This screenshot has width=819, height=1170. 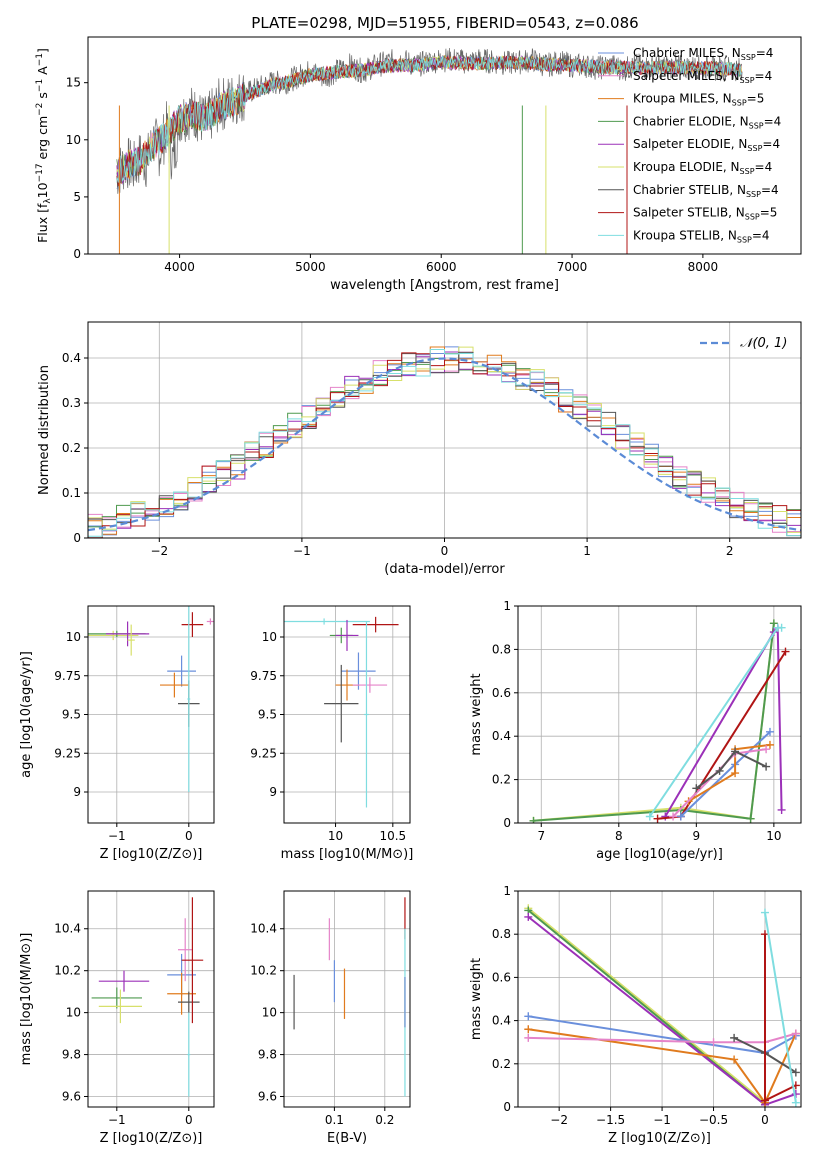 I want to click on y-axis-label: mass [log10(M/M⊙)], so click(x=26, y=999).